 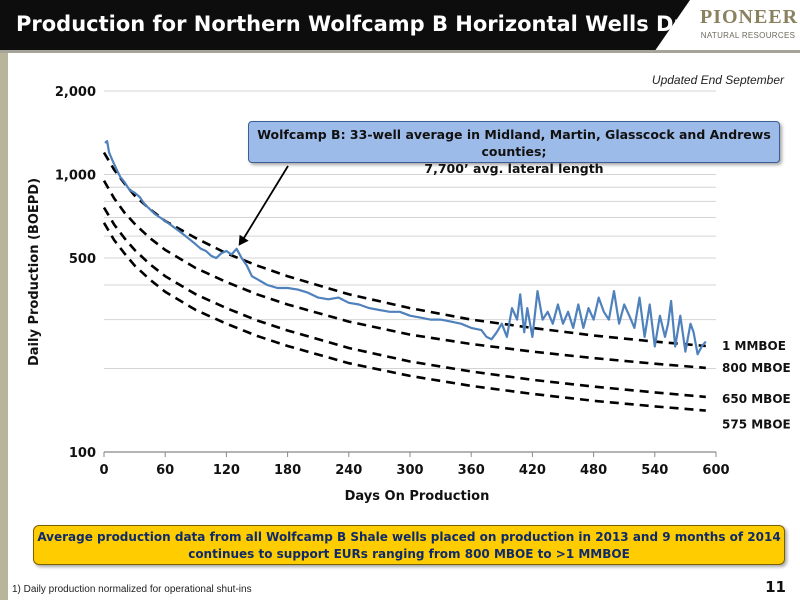 What do you see at coordinates (348, 470) in the screenshot?
I see `x-tick-label: 240` at bounding box center [348, 470].